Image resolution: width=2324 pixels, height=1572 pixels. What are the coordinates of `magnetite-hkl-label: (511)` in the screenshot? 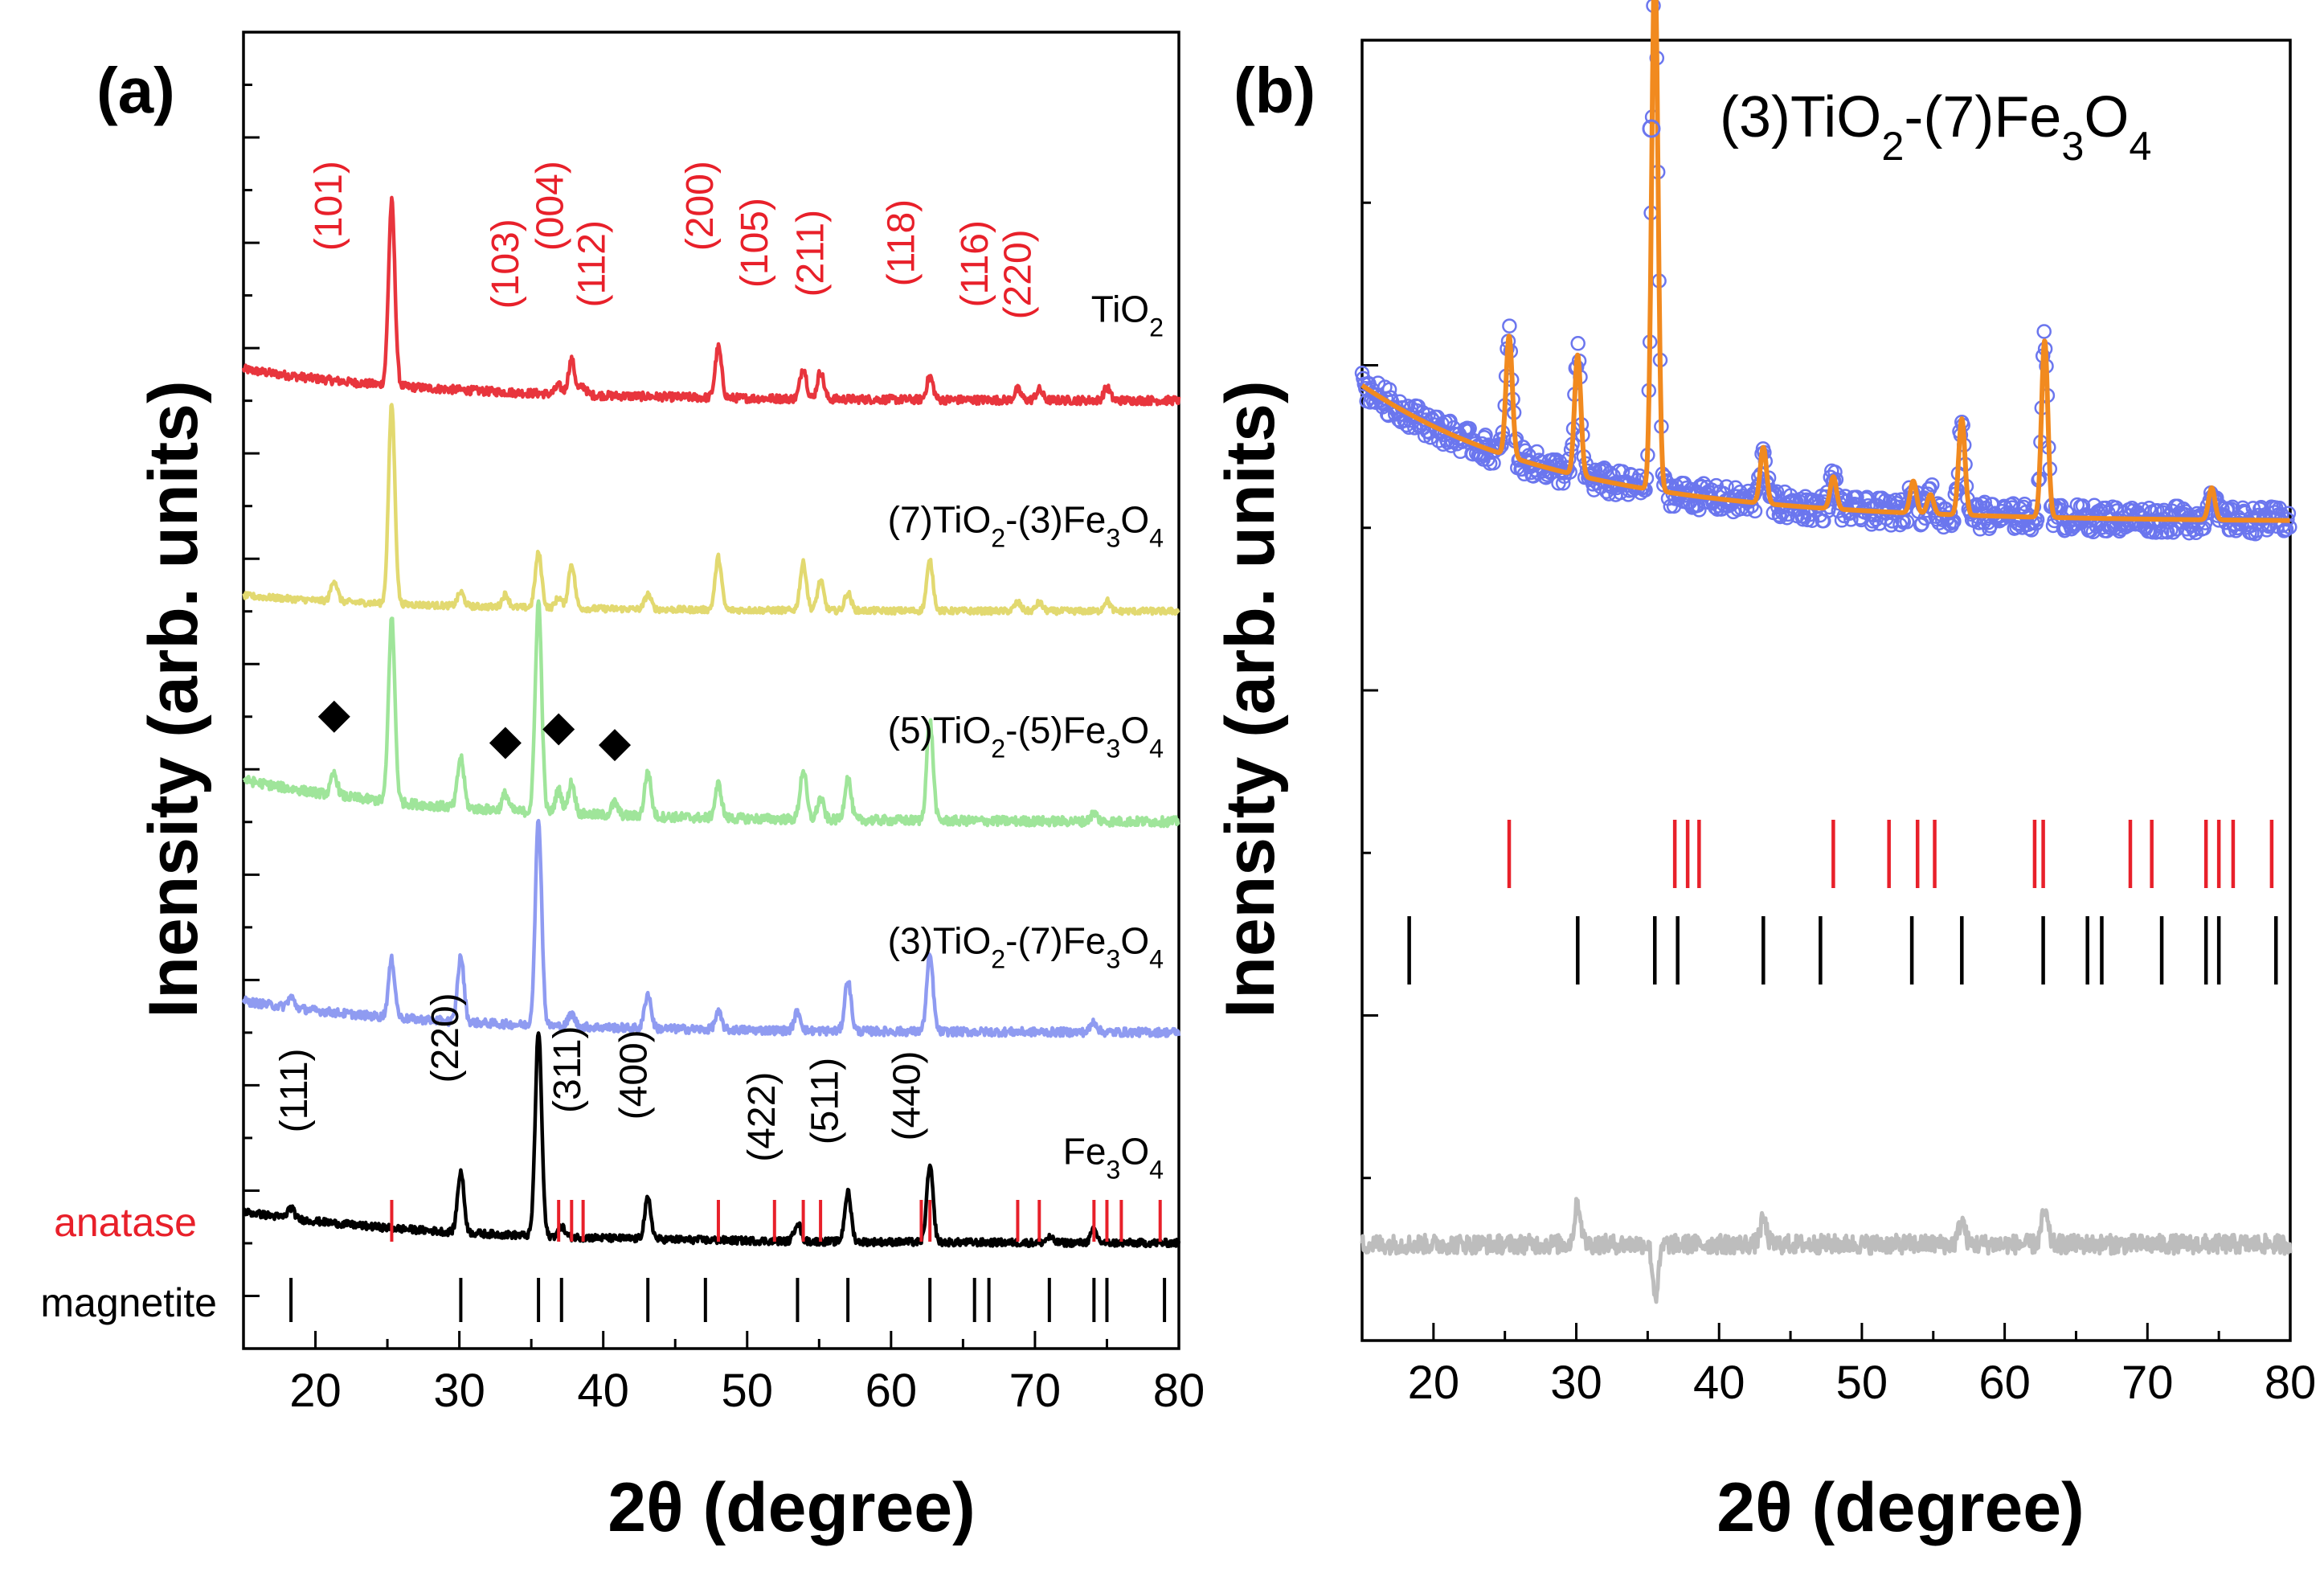 It's located at (825, 1101).